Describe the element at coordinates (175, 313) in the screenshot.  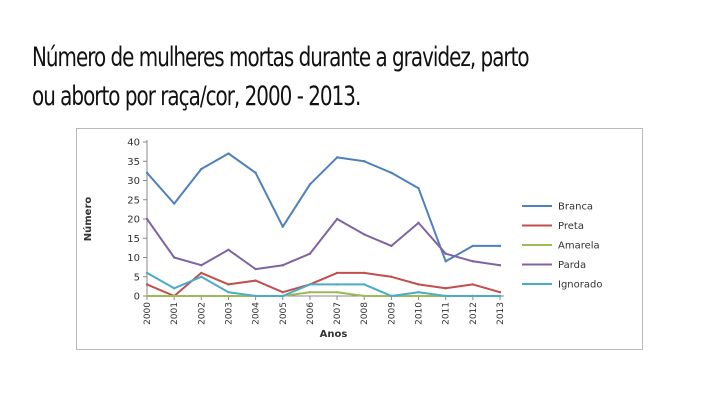
I see `x-tick-label: 2001` at that location.